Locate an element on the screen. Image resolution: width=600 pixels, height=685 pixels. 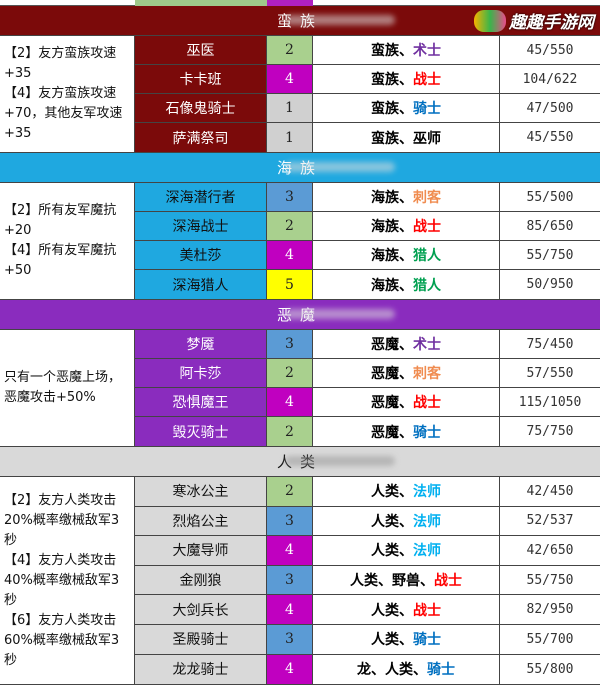
unit-traits: 蛮族、 骑士 is located at coordinates (406, 108).